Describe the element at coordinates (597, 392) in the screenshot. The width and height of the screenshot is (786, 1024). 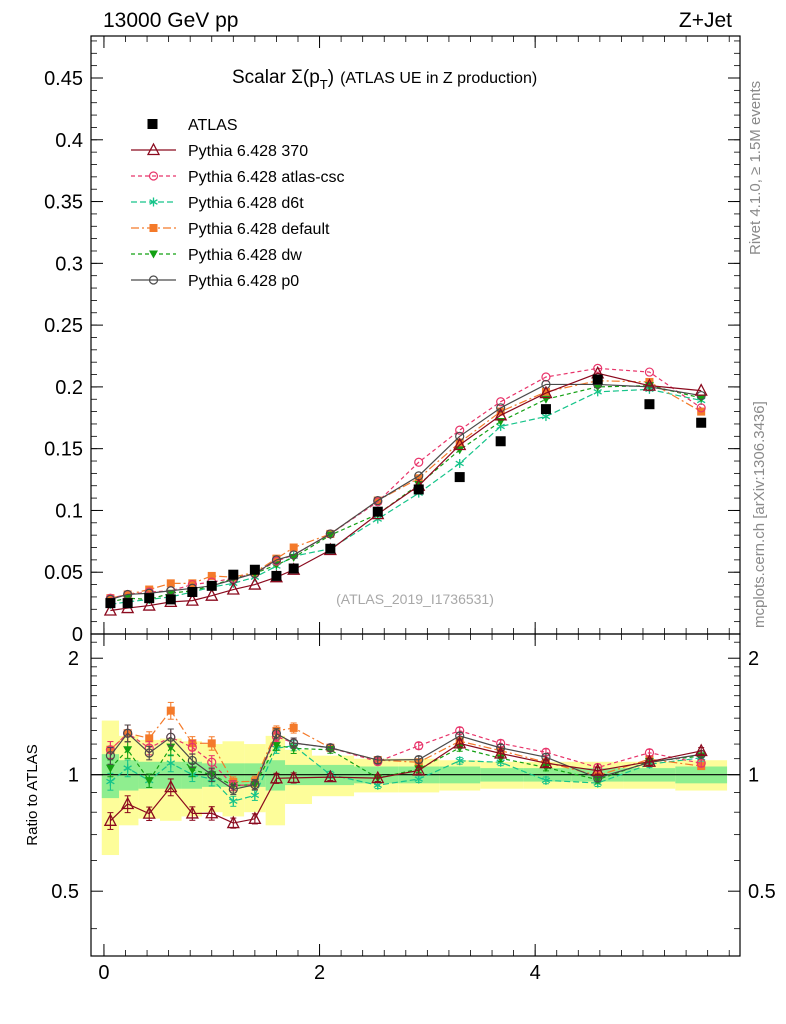
I see `series-2-point-16-stroke` at that location.